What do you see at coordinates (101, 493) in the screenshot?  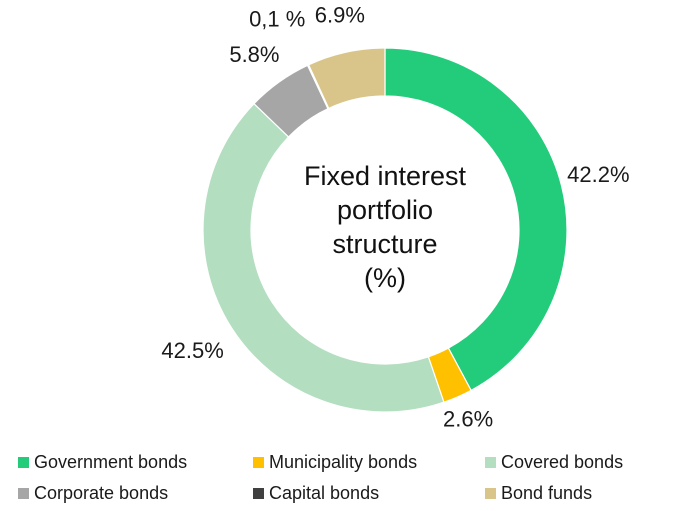 I see `legend-label: Corporate bonds` at bounding box center [101, 493].